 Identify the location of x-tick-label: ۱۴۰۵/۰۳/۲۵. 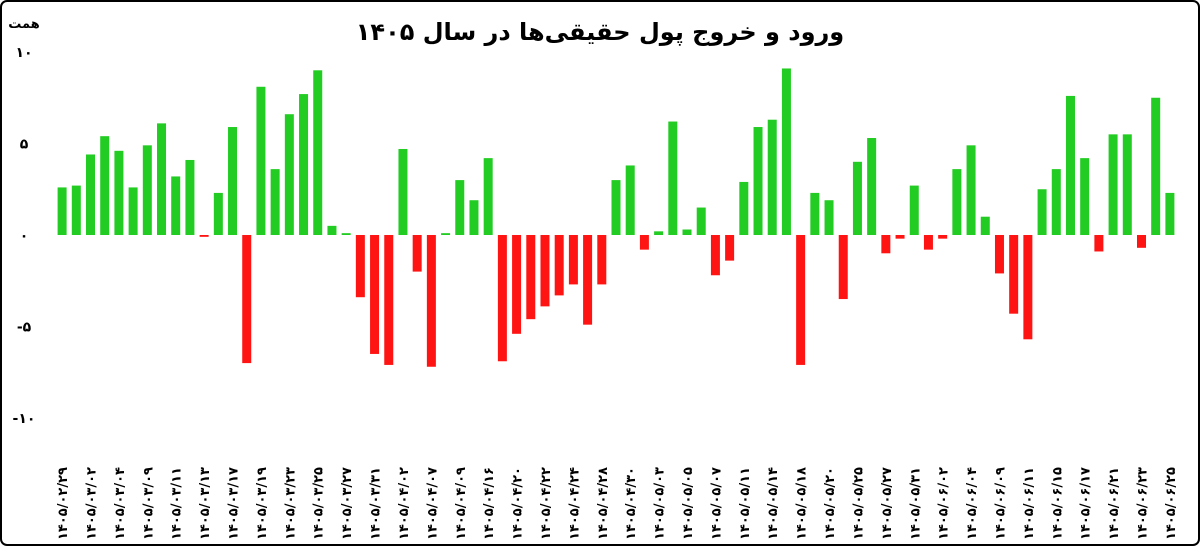
(319, 503).